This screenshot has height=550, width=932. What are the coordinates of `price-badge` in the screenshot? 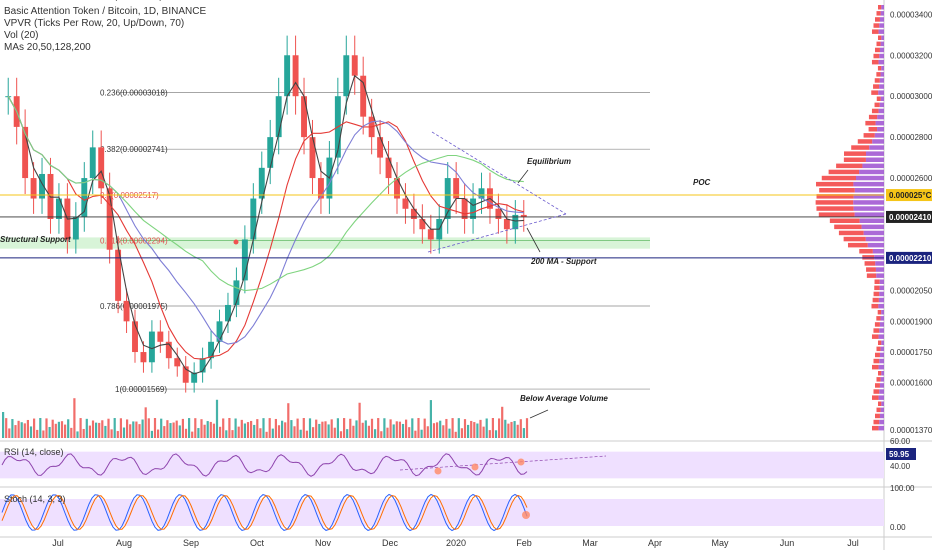 It's located at (909, 195).